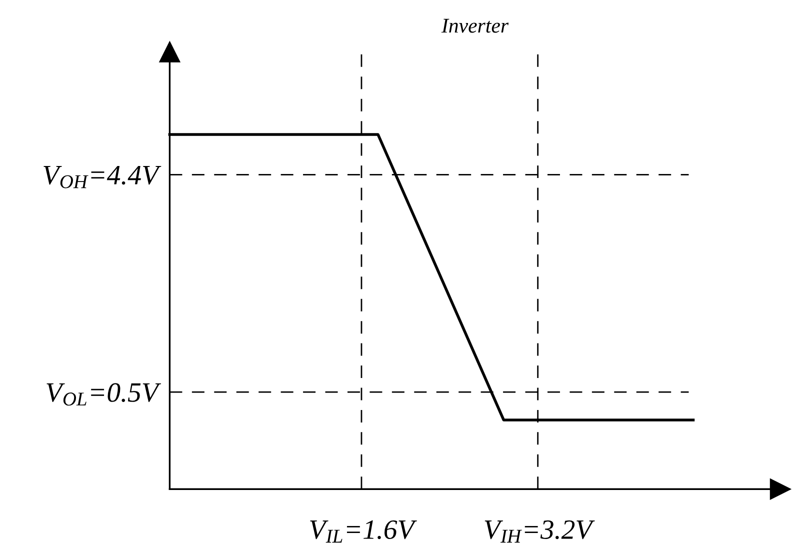 The height and width of the screenshot is (559, 793). What do you see at coordinates (363, 531) in the screenshot?
I see `x-tick-label: V$_{IL}$=1.6V` at bounding box center [363, 531].